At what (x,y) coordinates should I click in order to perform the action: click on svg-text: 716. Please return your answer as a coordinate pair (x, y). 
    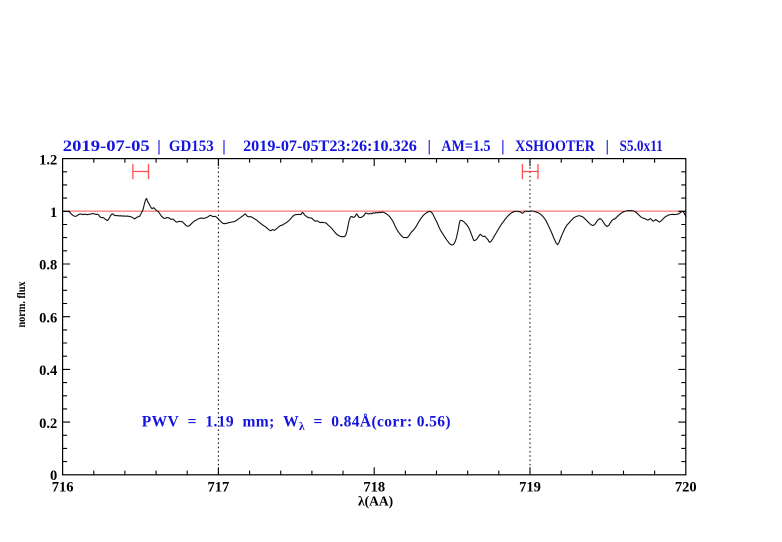
    Looking at the image, I should click on (63, 488).